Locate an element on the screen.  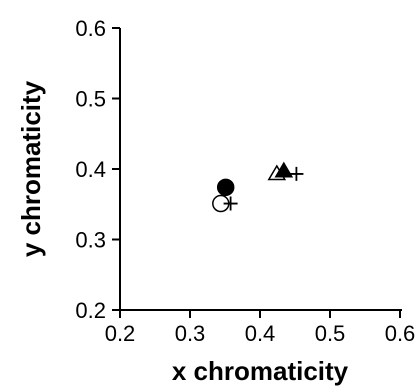
x-tick-label: 0.3 is located at coordinates (190, 333).